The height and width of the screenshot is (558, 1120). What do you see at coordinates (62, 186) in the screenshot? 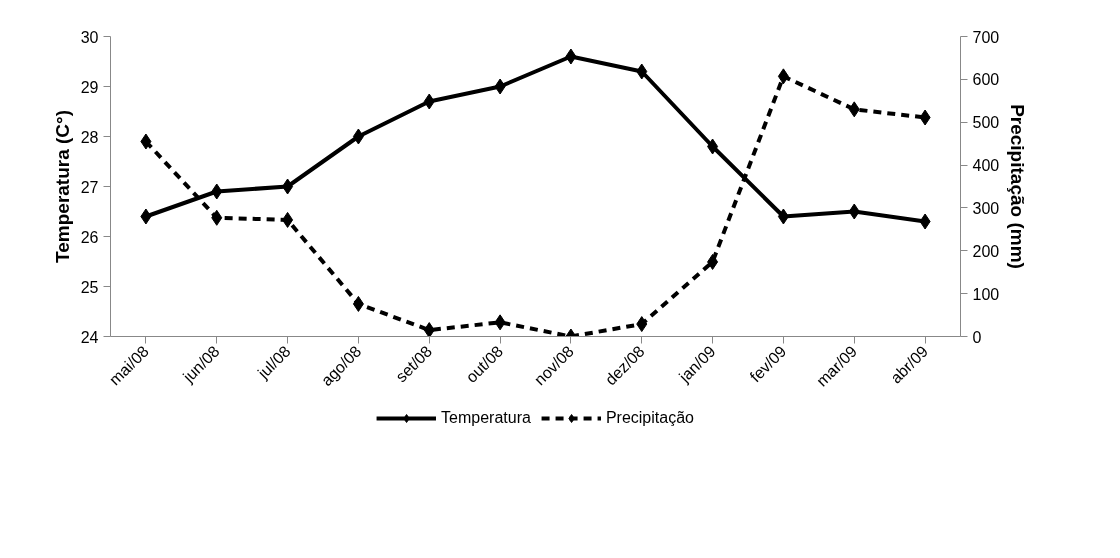
I see `y-axis-title: Temperatura (C°)` at bounding box center [62, 186].